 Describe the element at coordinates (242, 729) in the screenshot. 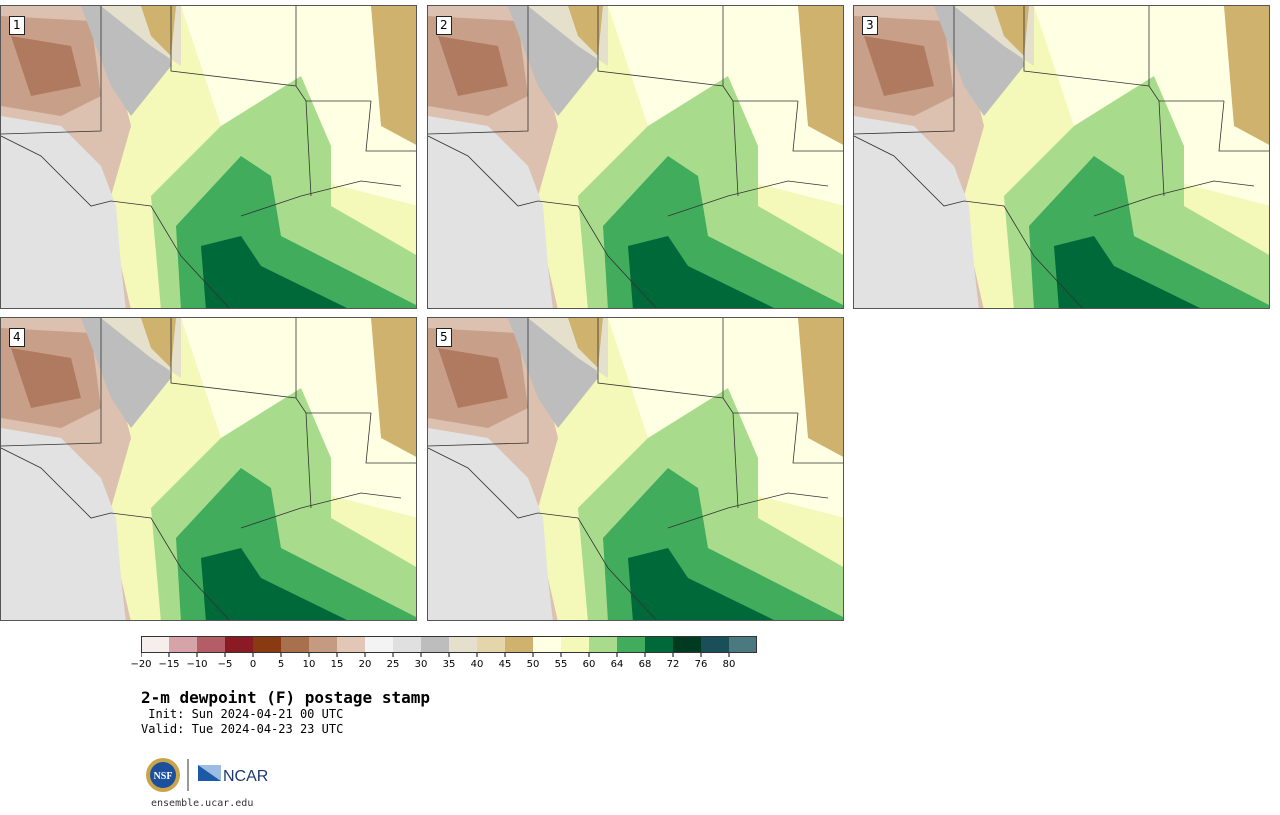

I see `valid-time: Valid: Tue 2024-04-23 23 UTC` at that location.